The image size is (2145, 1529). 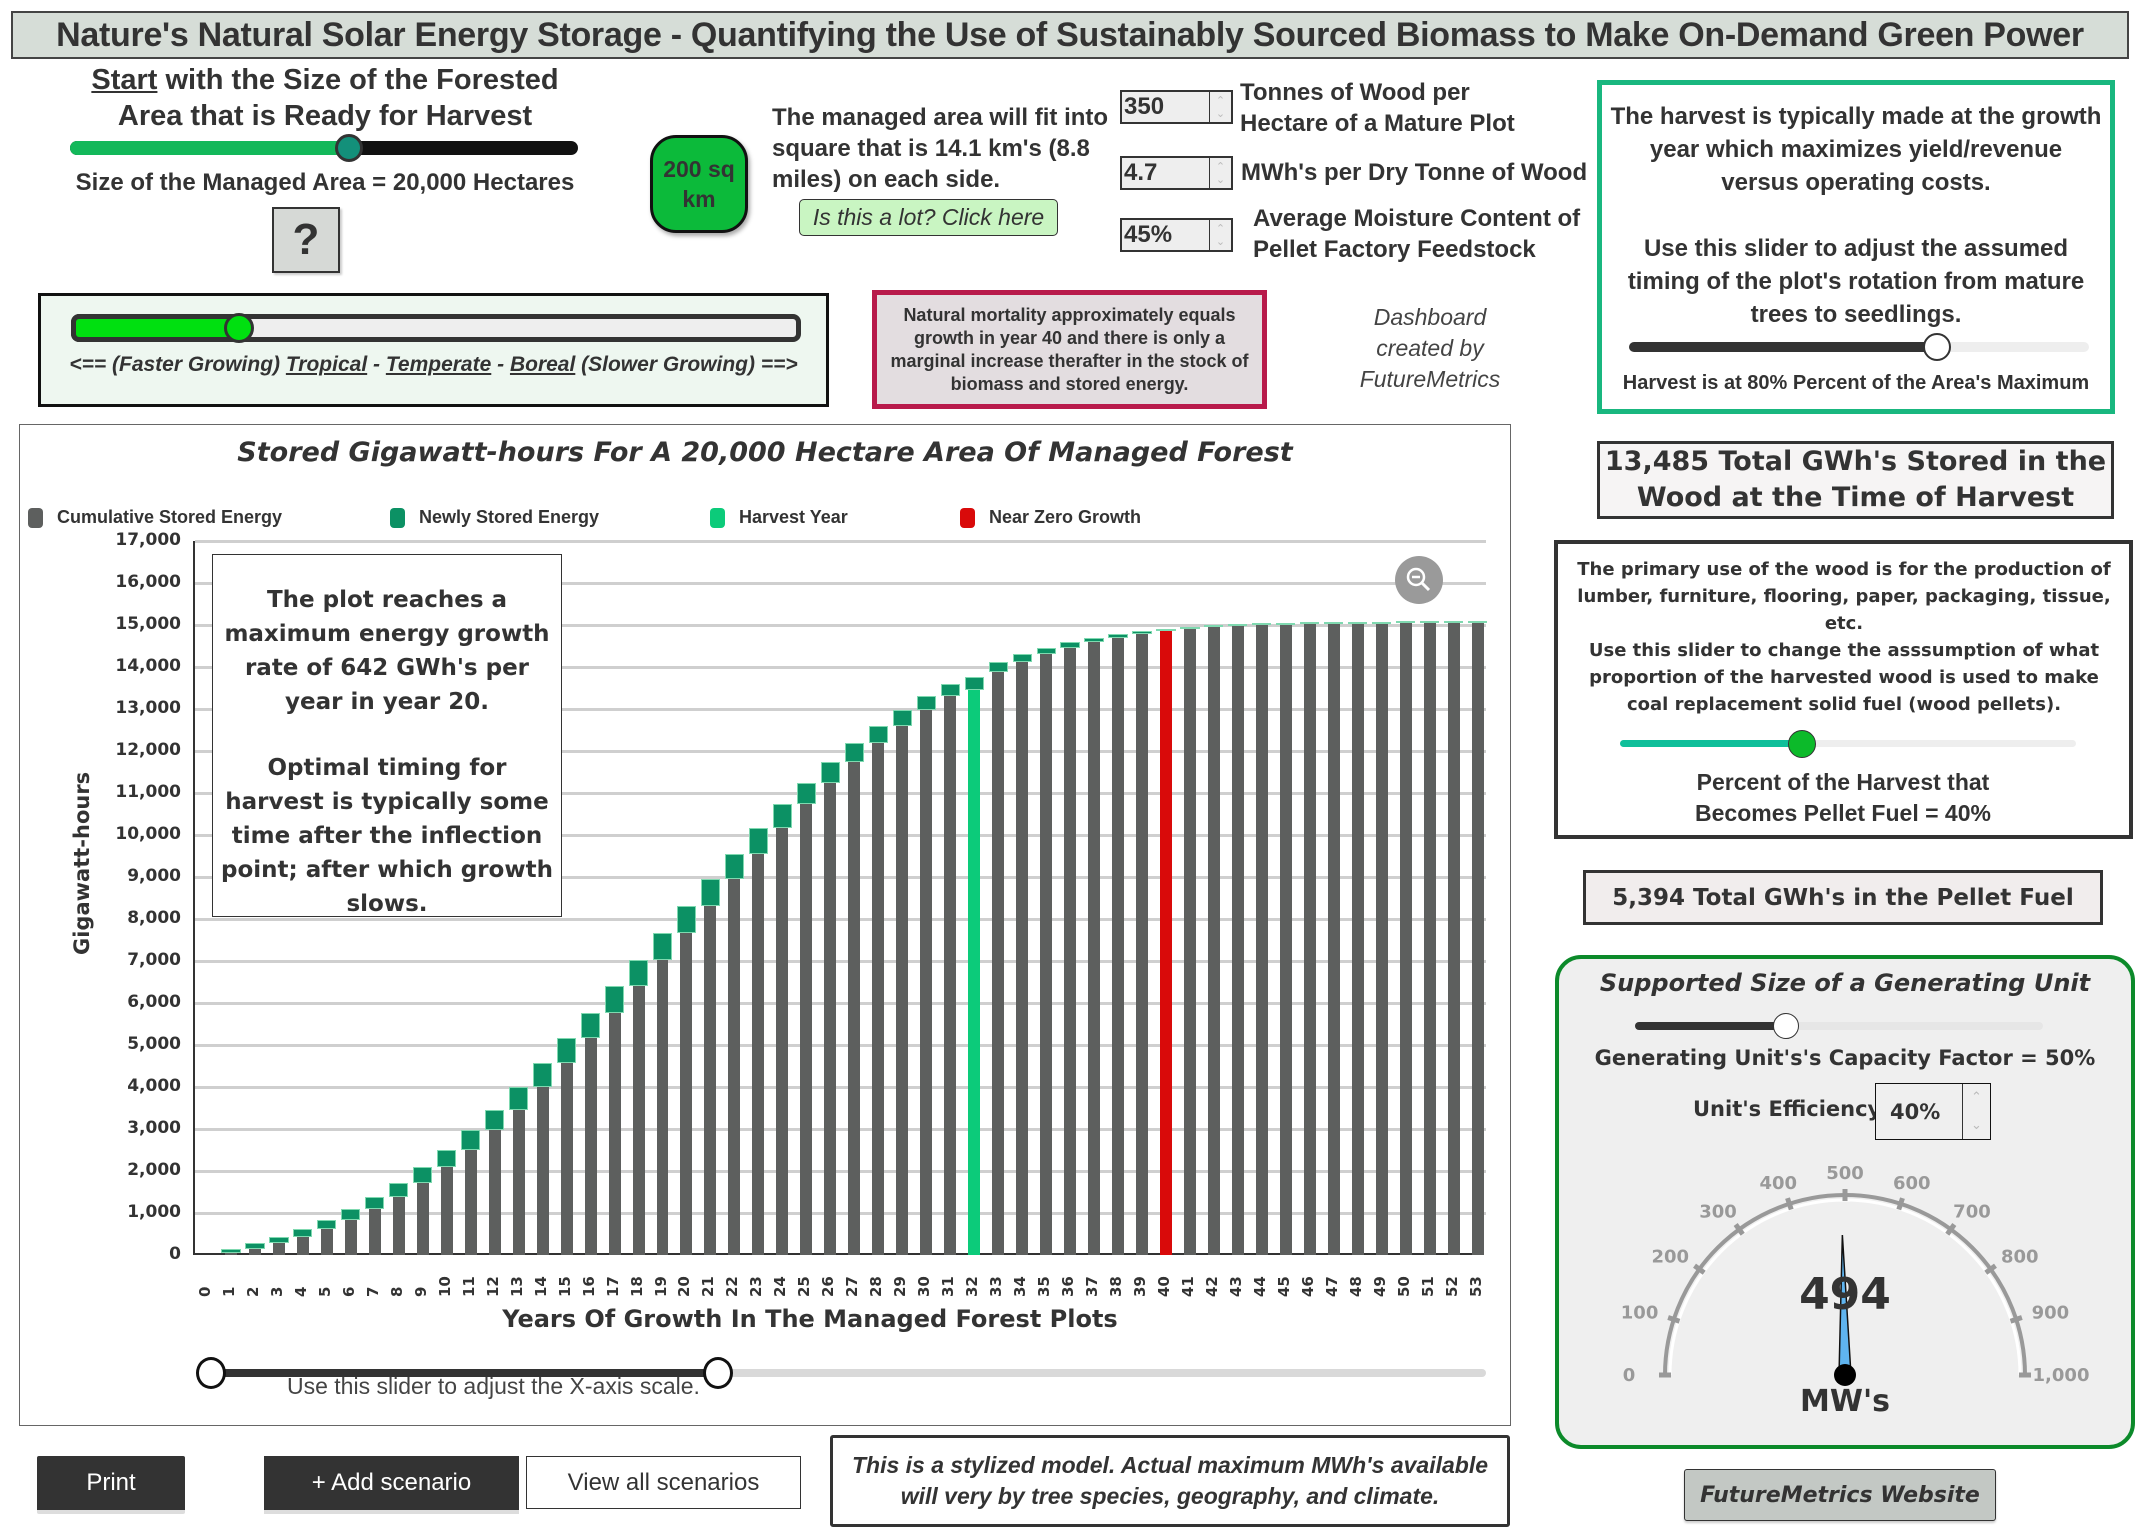 What do you see at coordinates (1176, 173) in the screenshot?
I see `mwh-per-tonne-input: 4.7 ⌃ ⌄` at bounding box center [1176, 173].